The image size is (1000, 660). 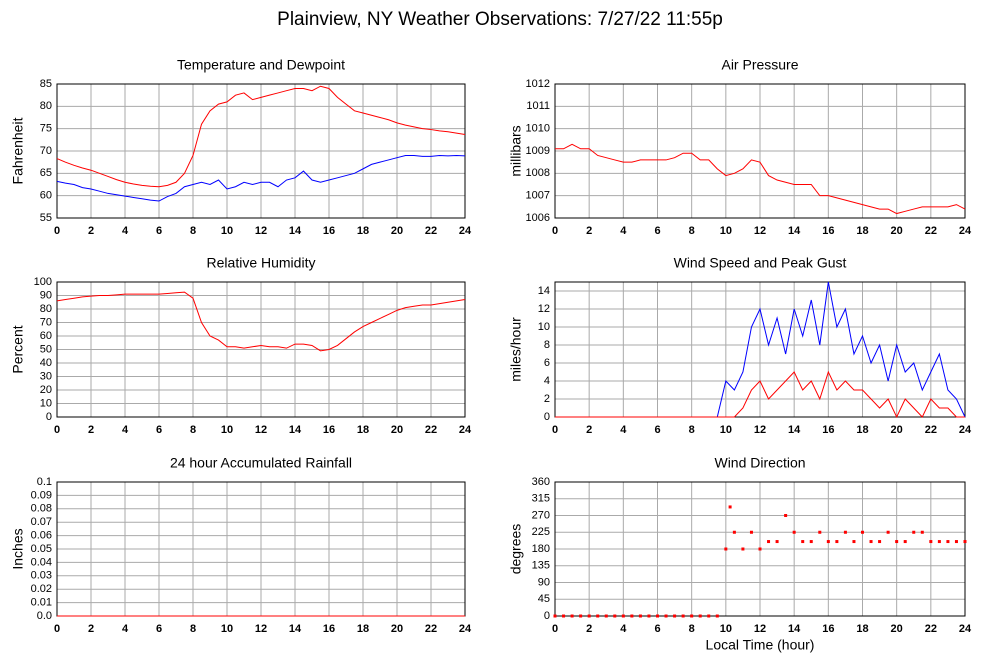 What do you see at coordinates (516, 150) in the screenshot?
I see `y-axis-label: millibars` at bounding box center [516, 150].